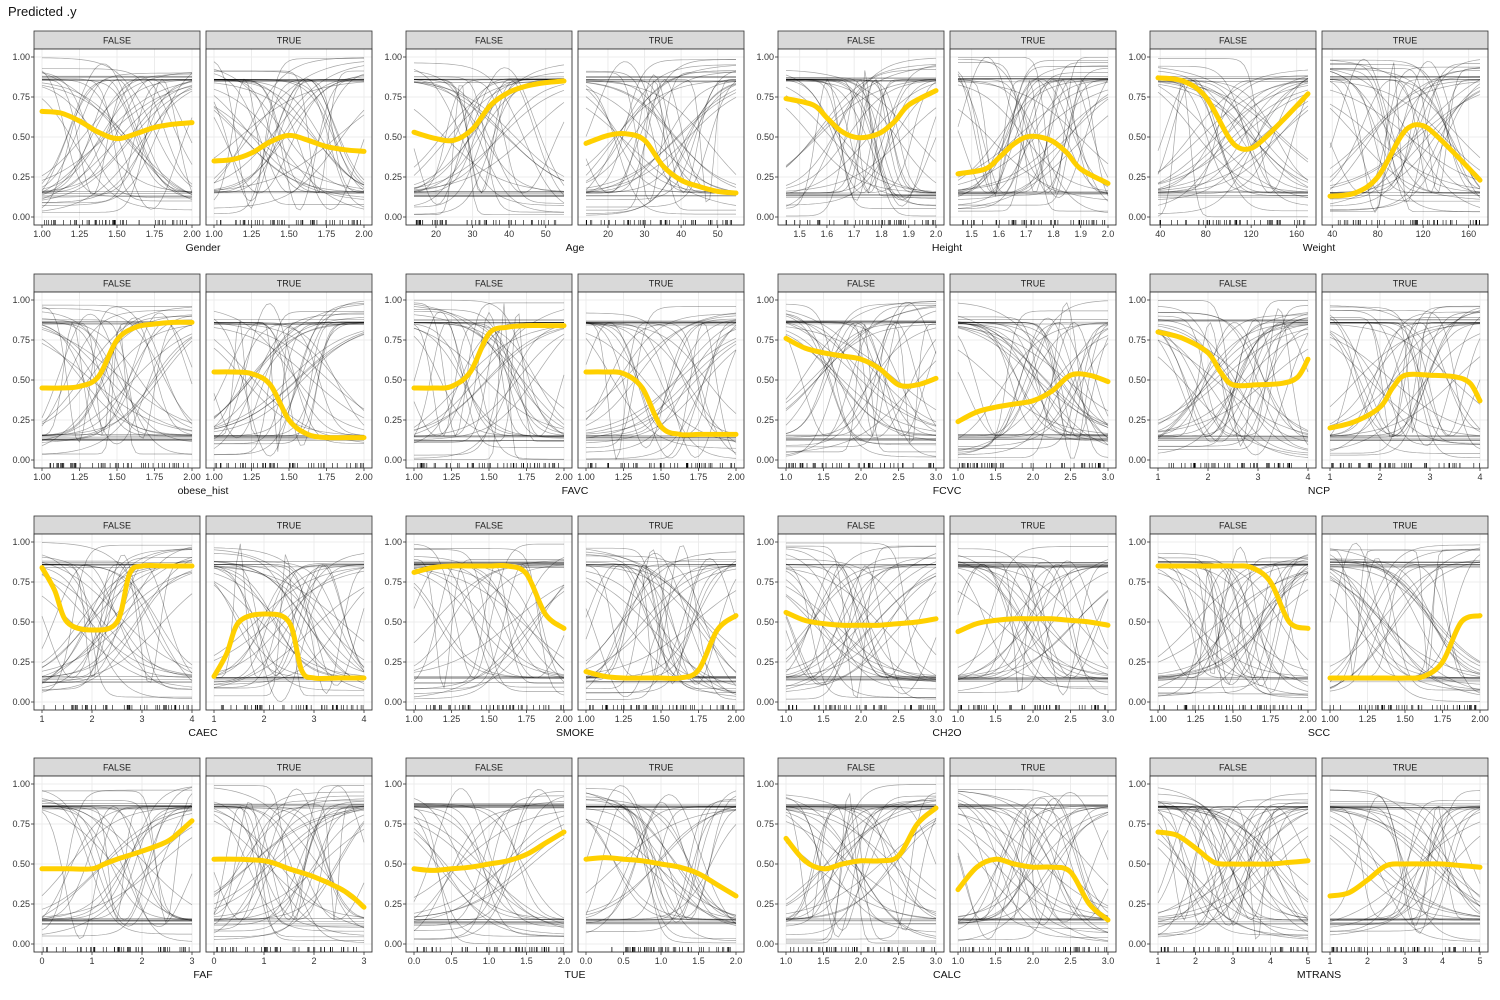 Image resolution: width=1500 pixels, height=1000 pixels. I want to click on x-axis-title-mtrans: MTRANS, so click(1319, 975).